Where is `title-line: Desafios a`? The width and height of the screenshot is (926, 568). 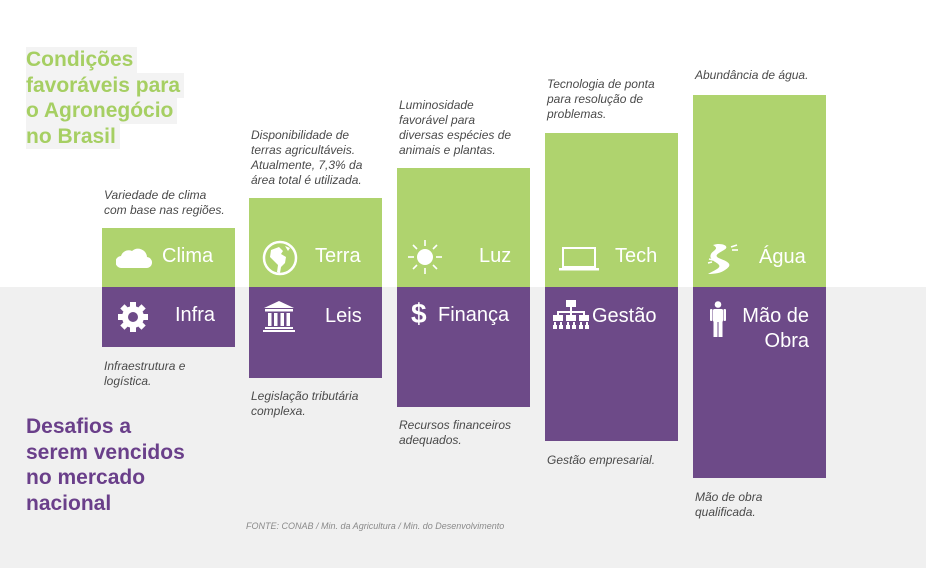
title-line: Desafios a is located at coordinates (79, 426).